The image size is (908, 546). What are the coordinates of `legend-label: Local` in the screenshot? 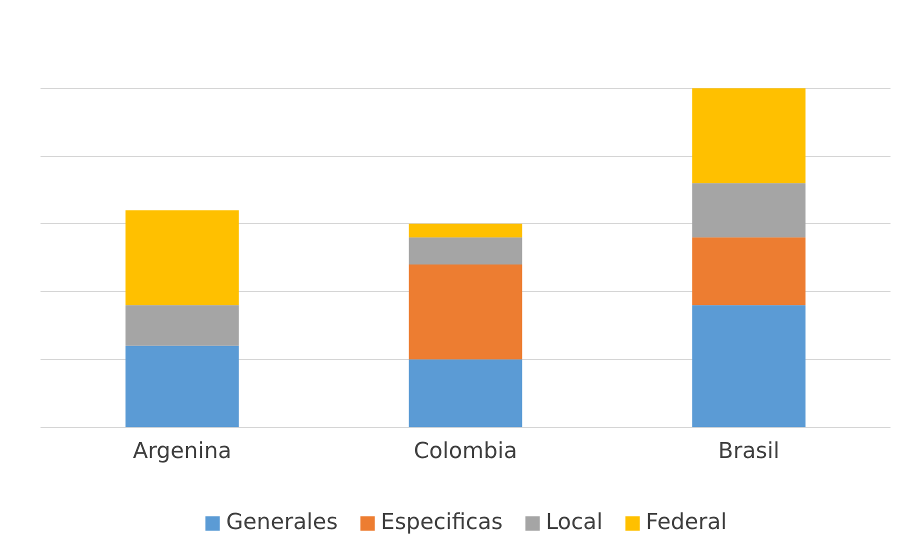 It's located at (574, 522).